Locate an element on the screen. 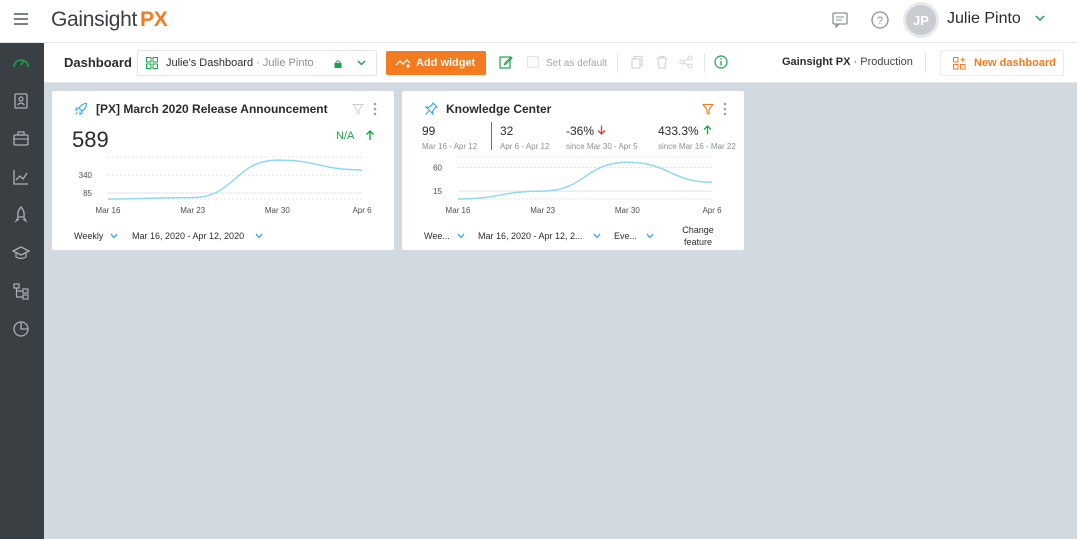  widget-title: [PX] March 2020 Release Announcement is located at coordinates (212, 109).